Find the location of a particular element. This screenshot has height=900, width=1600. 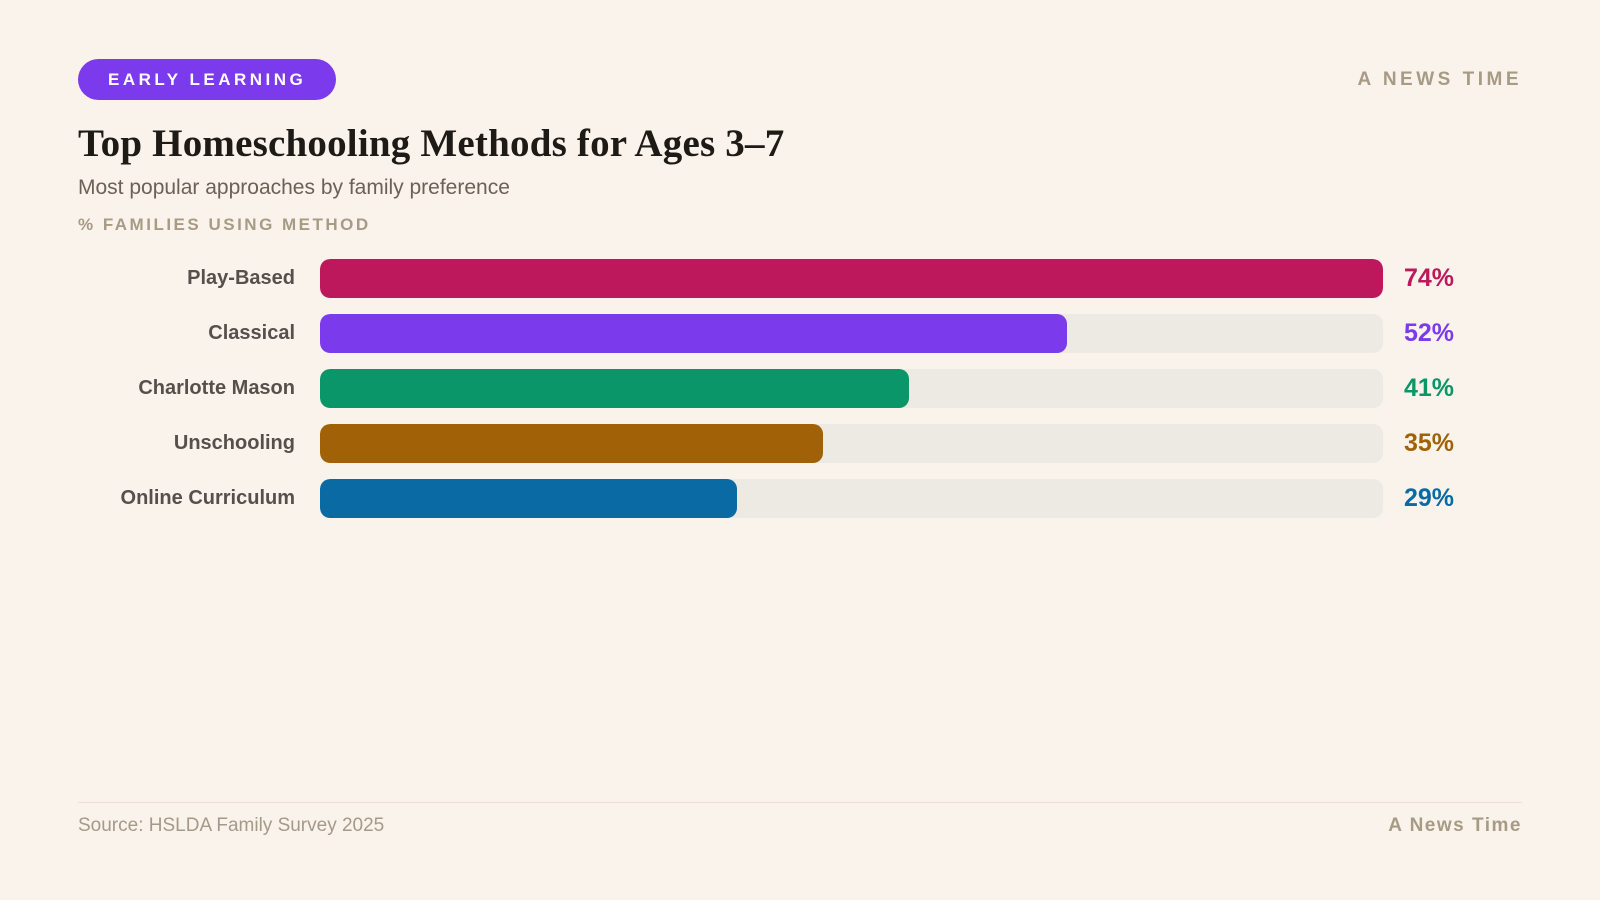

category-label: Classical is located at coordinates (251, 333).